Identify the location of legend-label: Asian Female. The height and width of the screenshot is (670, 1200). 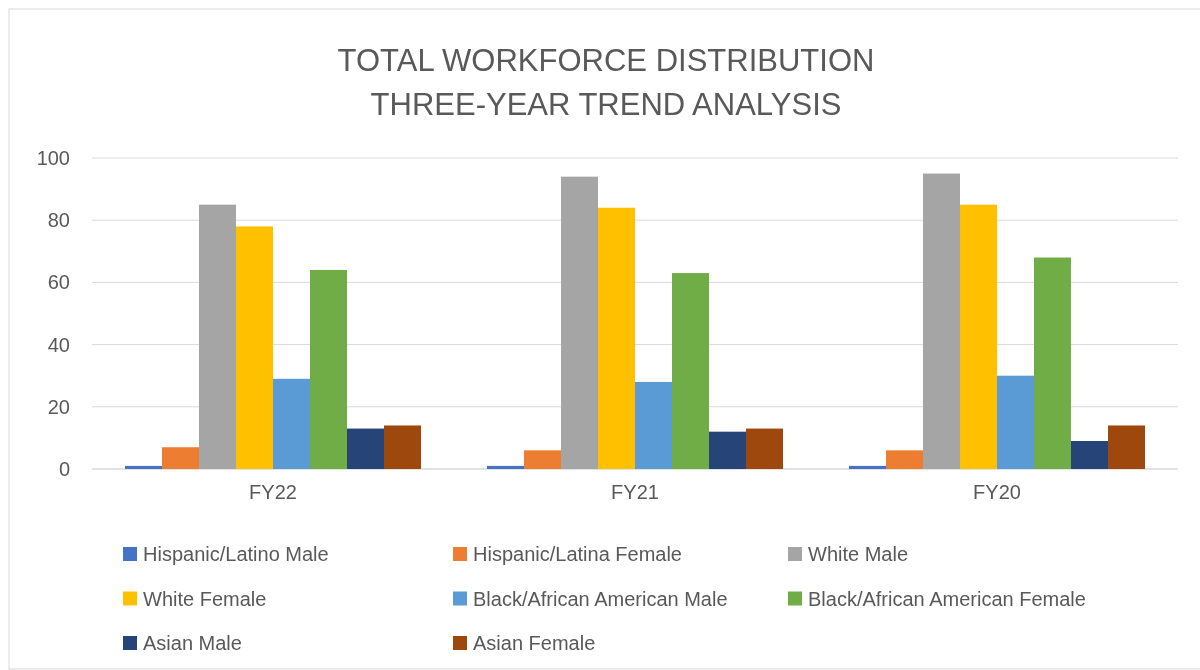
(534, 643).